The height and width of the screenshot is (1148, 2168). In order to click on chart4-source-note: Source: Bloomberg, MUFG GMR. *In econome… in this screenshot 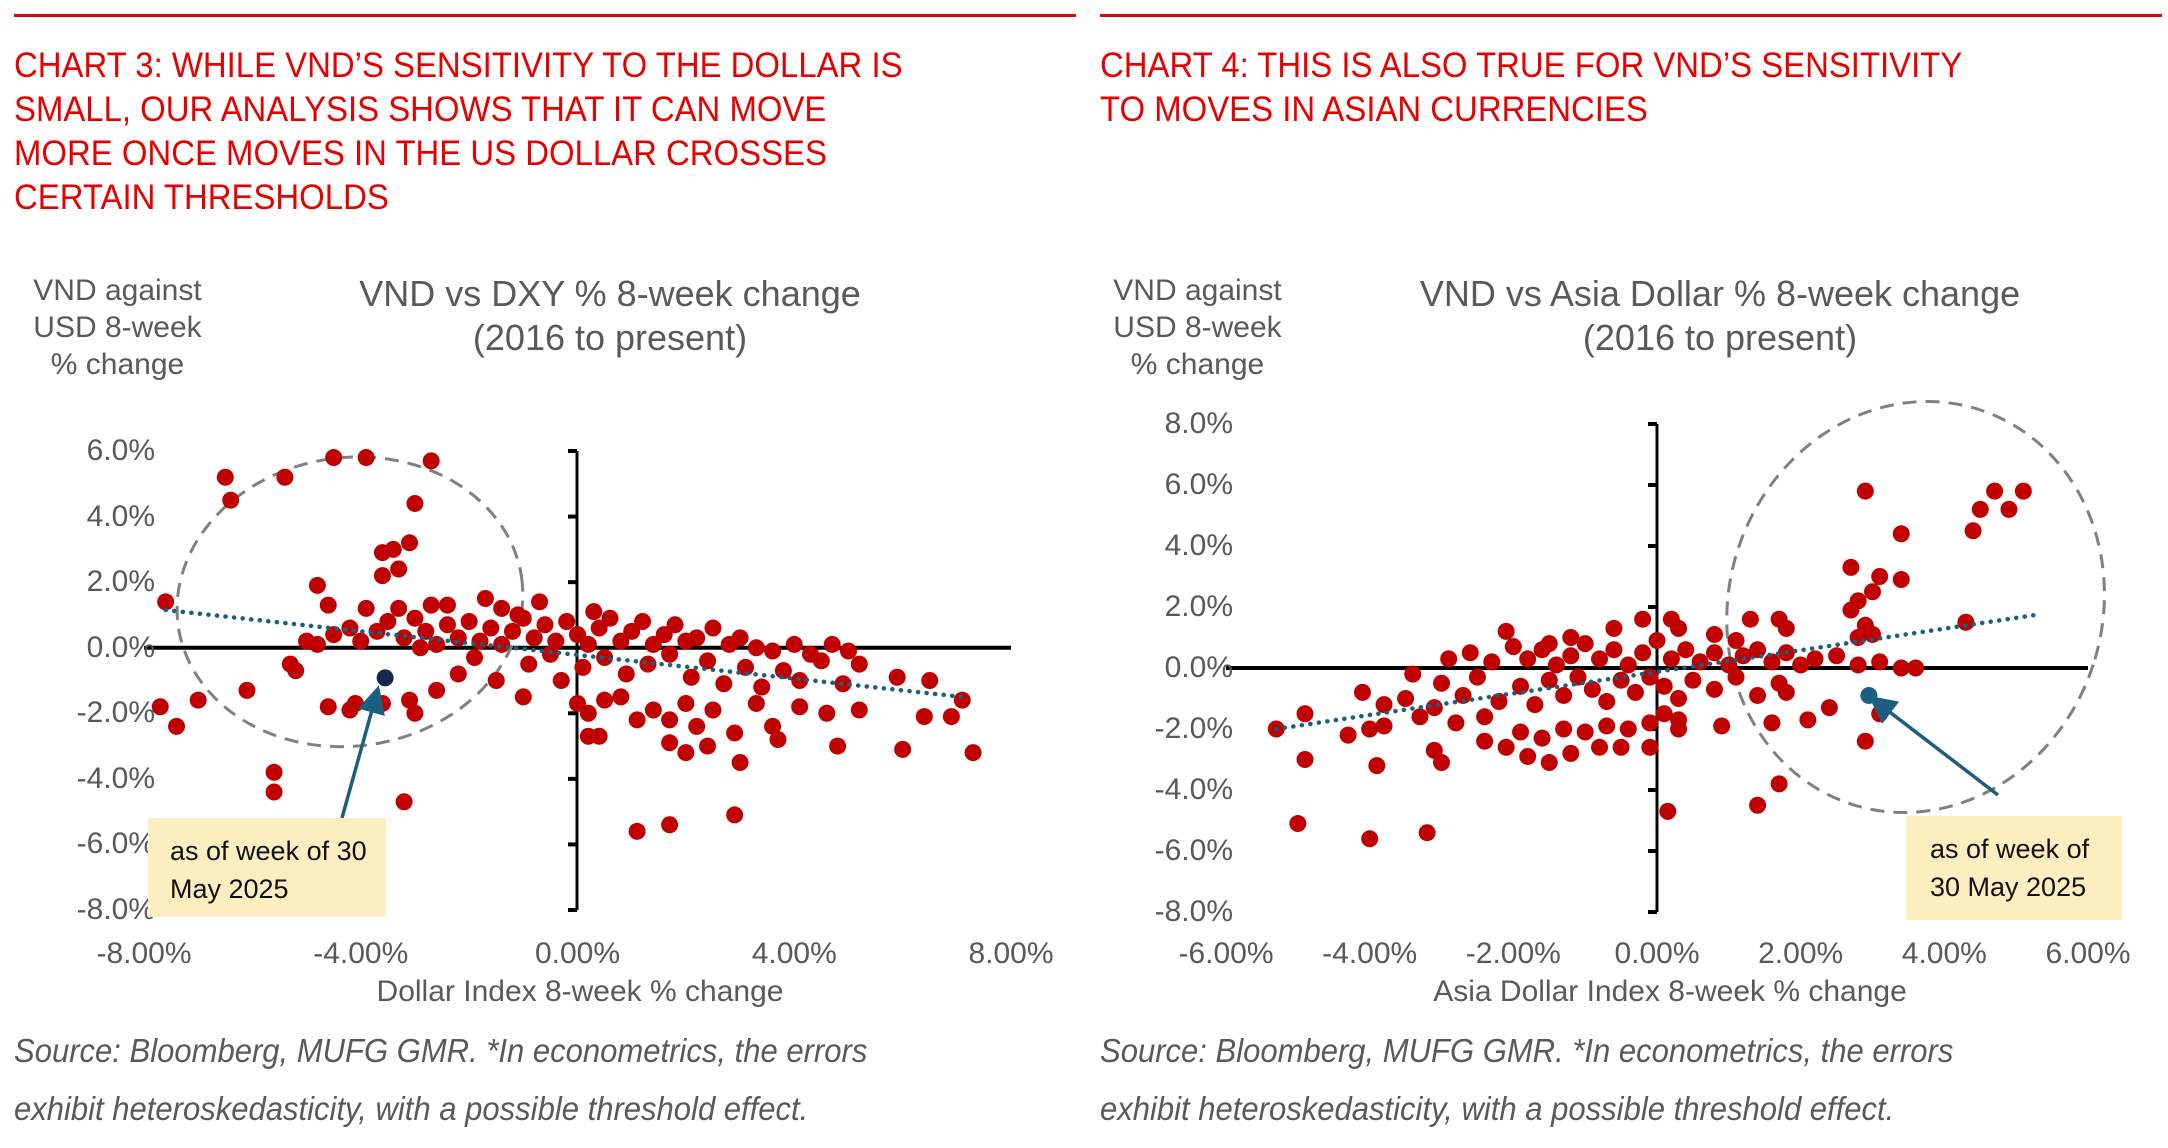, I will do `click(1526, 1080)`.